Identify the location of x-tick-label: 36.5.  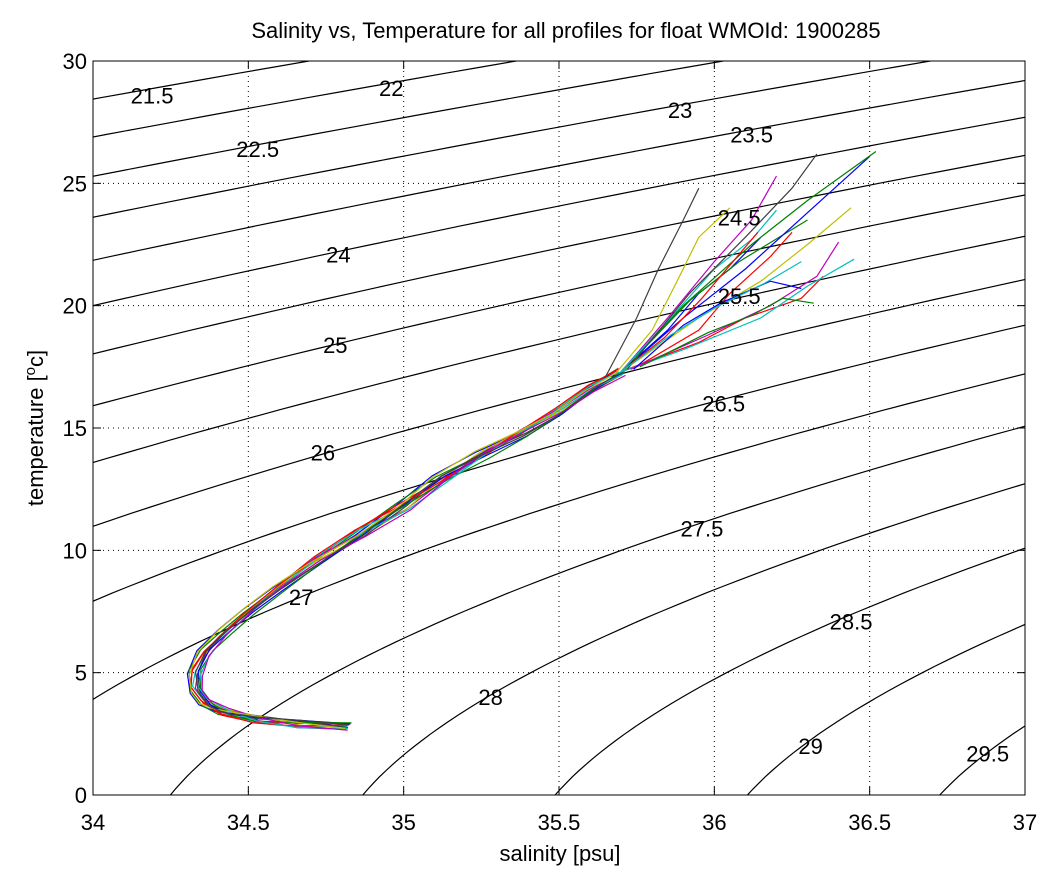
(869, 822).